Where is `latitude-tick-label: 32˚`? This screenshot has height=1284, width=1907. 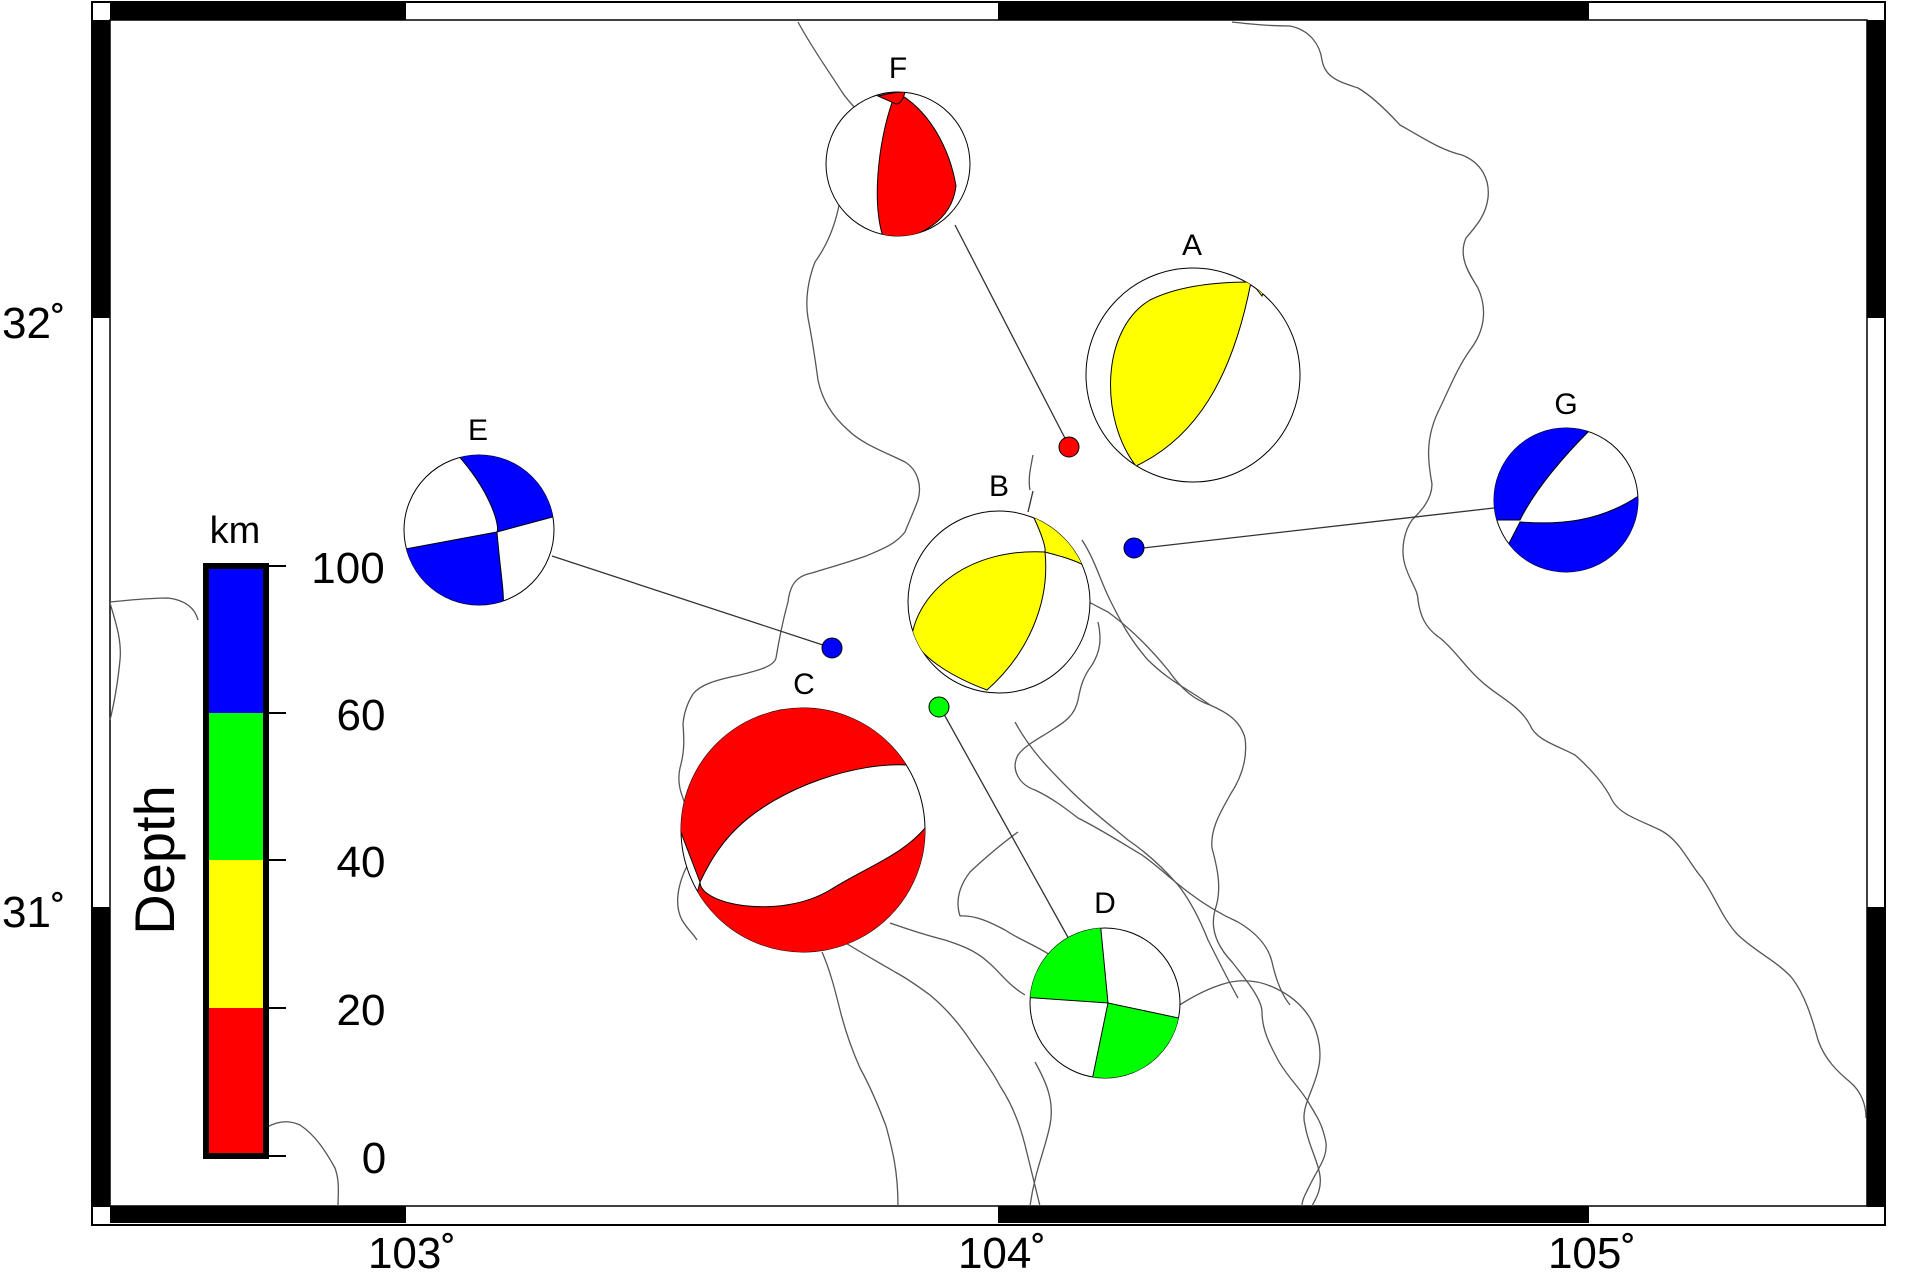
latitude-tick-label: 32˚ is located at coordinates (34, 323).